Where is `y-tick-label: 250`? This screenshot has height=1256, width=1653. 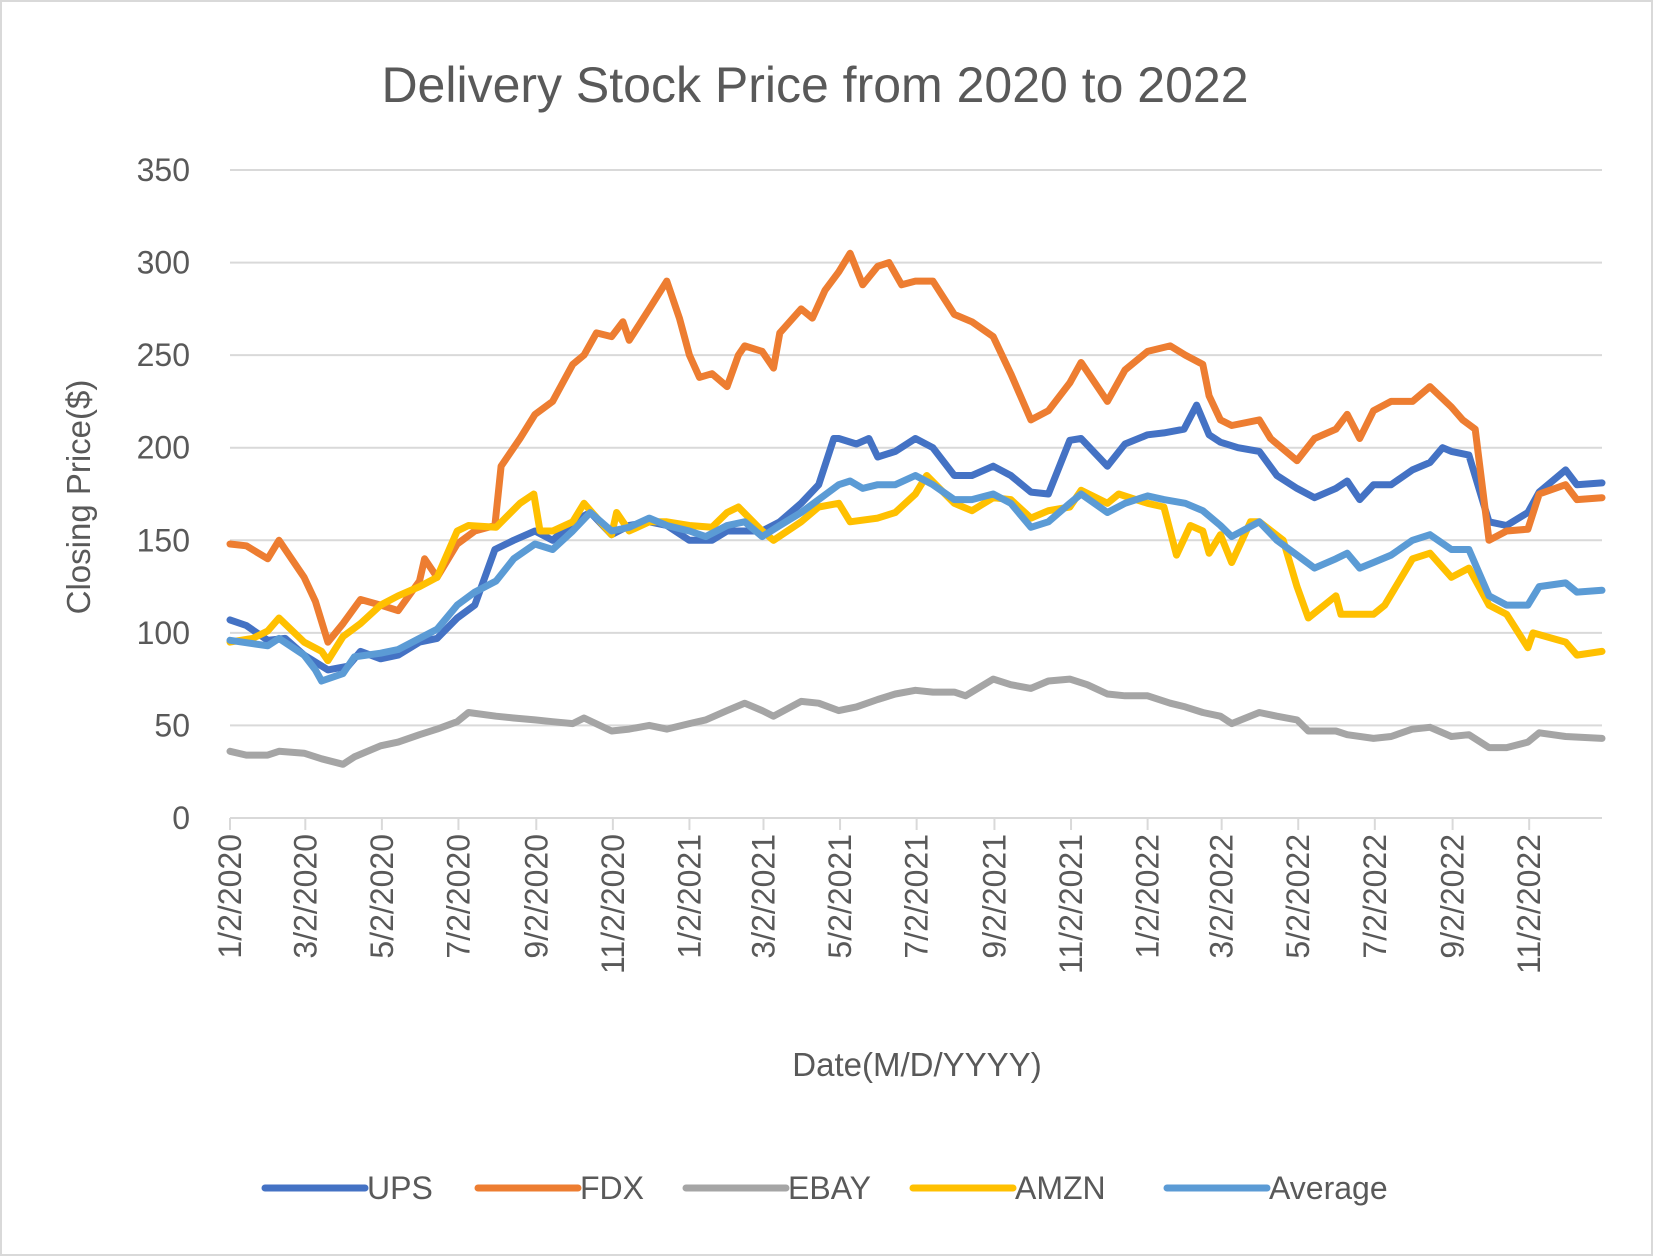 y-tick-label: 250 is located at coordinates (163, 355).